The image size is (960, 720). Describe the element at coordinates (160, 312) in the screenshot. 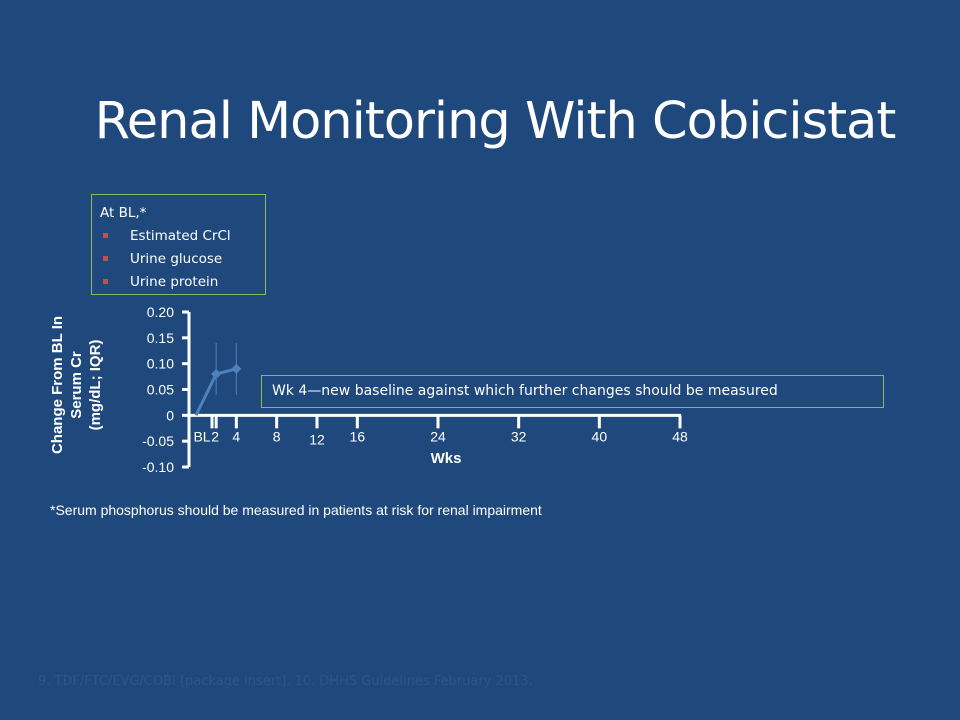

I see `y-tick-label: 0.20` at that location.